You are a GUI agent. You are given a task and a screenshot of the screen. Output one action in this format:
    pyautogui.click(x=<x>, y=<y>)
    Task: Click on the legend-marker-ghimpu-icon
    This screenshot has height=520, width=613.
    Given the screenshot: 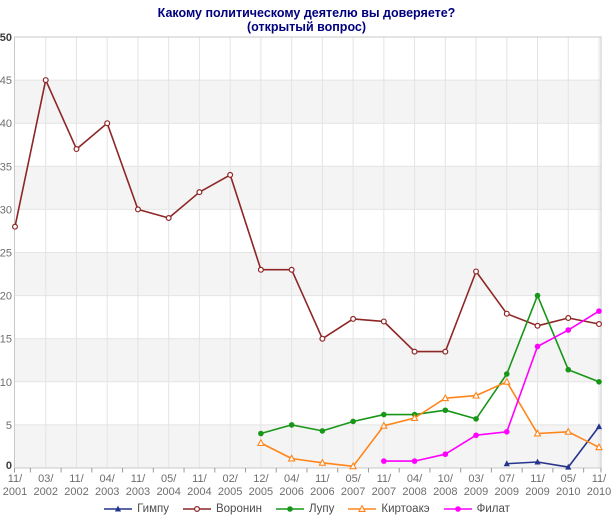 What is the action you would take?
    pyautogui.click(x=118, y=508)
    